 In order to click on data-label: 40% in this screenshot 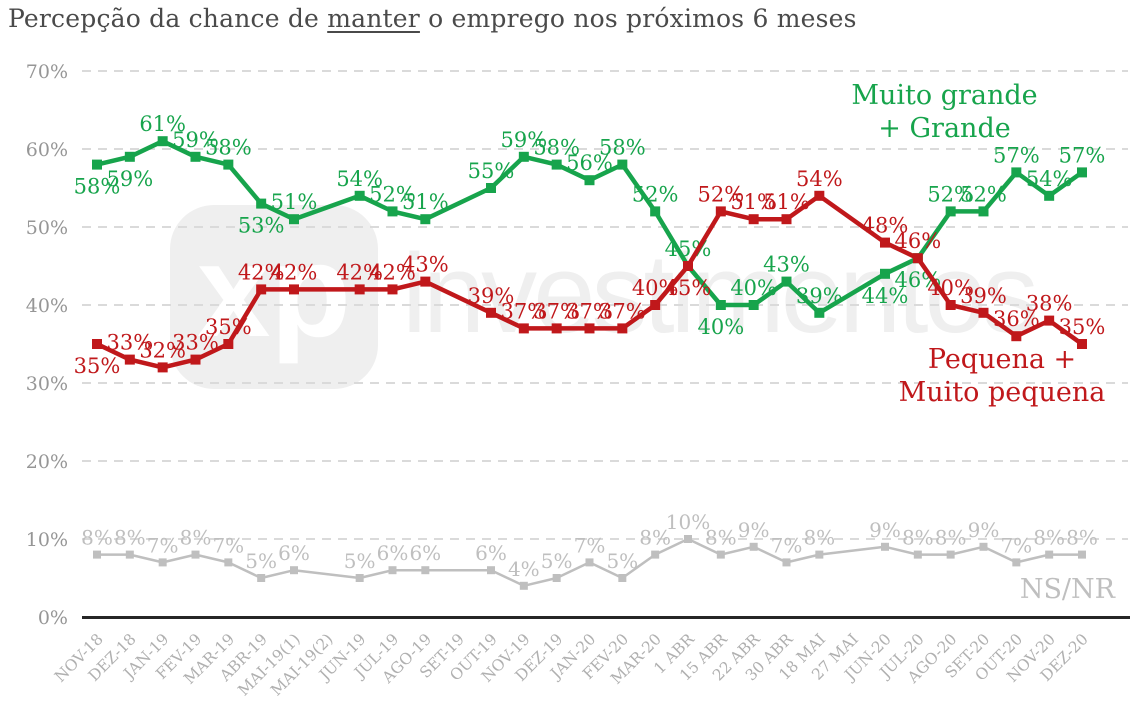, I will do `click(950, 288)`.